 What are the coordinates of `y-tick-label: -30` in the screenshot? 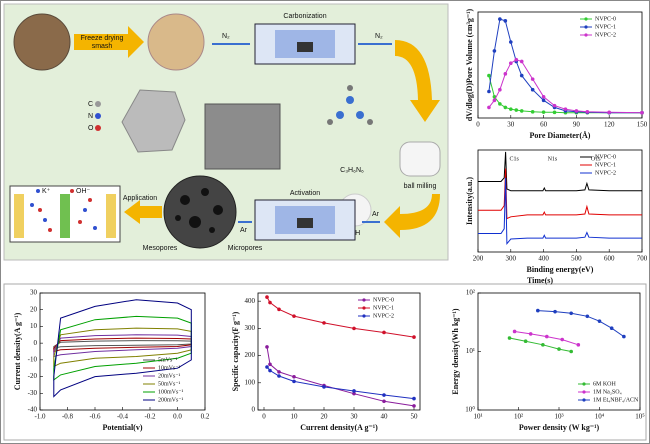 It's located at (33, 393).